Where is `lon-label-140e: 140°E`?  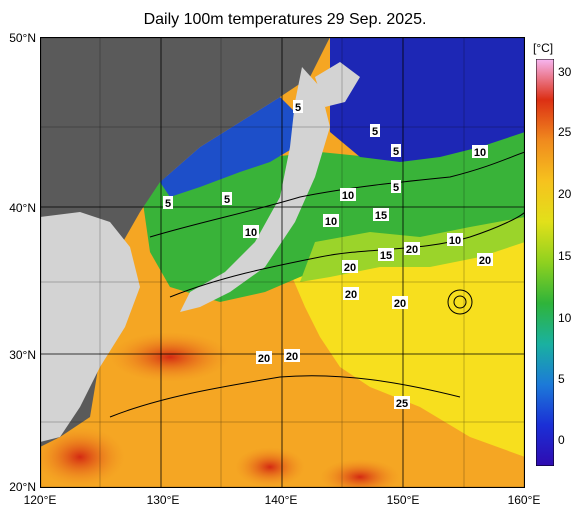
lon-label-140e: 140°E is located at coordinates (281, 500).